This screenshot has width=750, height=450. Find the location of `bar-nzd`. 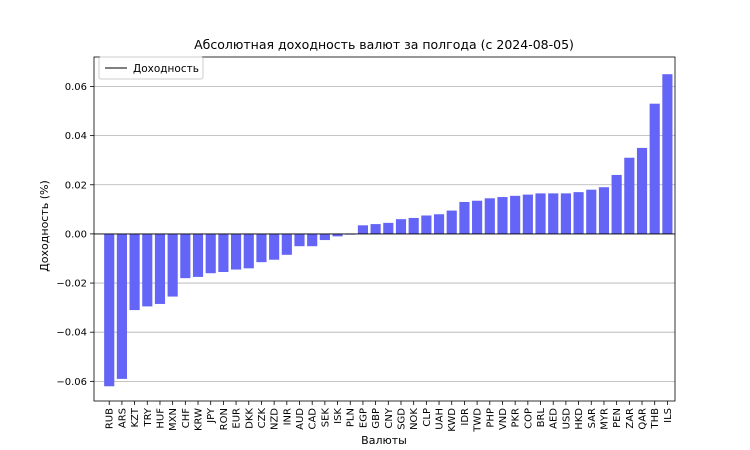

bar-nzd is located at coordinates (274, 246).